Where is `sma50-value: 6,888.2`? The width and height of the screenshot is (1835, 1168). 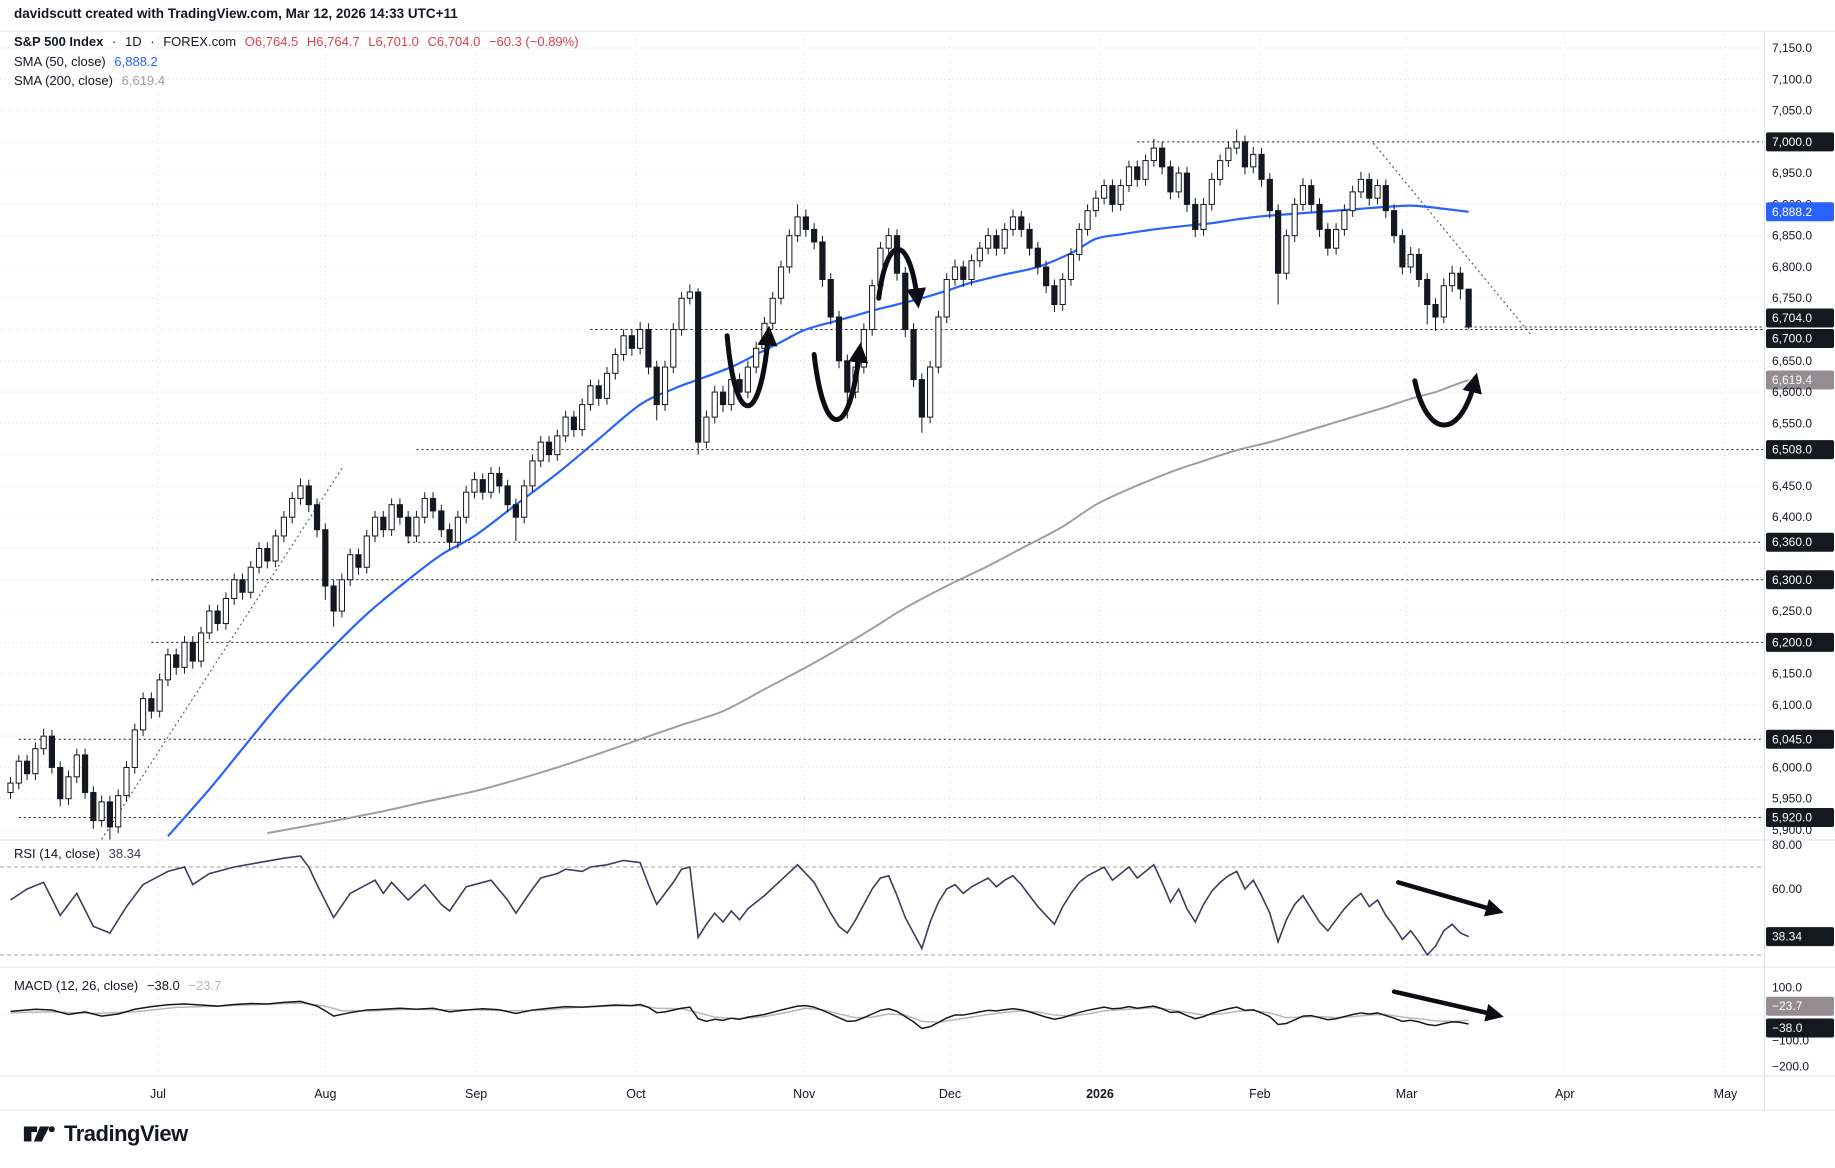 sma50-value: 6,888.2 is located at coordinates (136, 61).